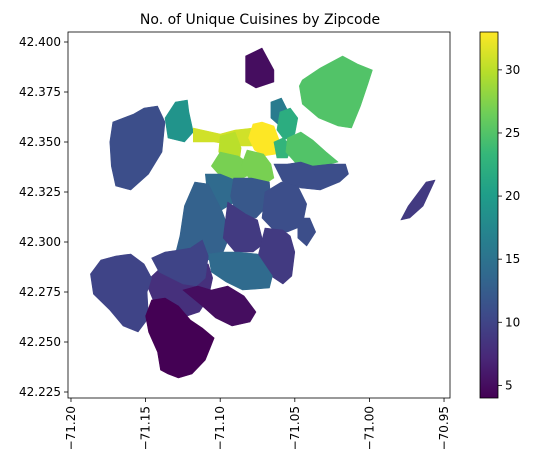  Describe the element at coordinates (264, 139) in the screenshot. I see `region-beacon-hill` at that location.